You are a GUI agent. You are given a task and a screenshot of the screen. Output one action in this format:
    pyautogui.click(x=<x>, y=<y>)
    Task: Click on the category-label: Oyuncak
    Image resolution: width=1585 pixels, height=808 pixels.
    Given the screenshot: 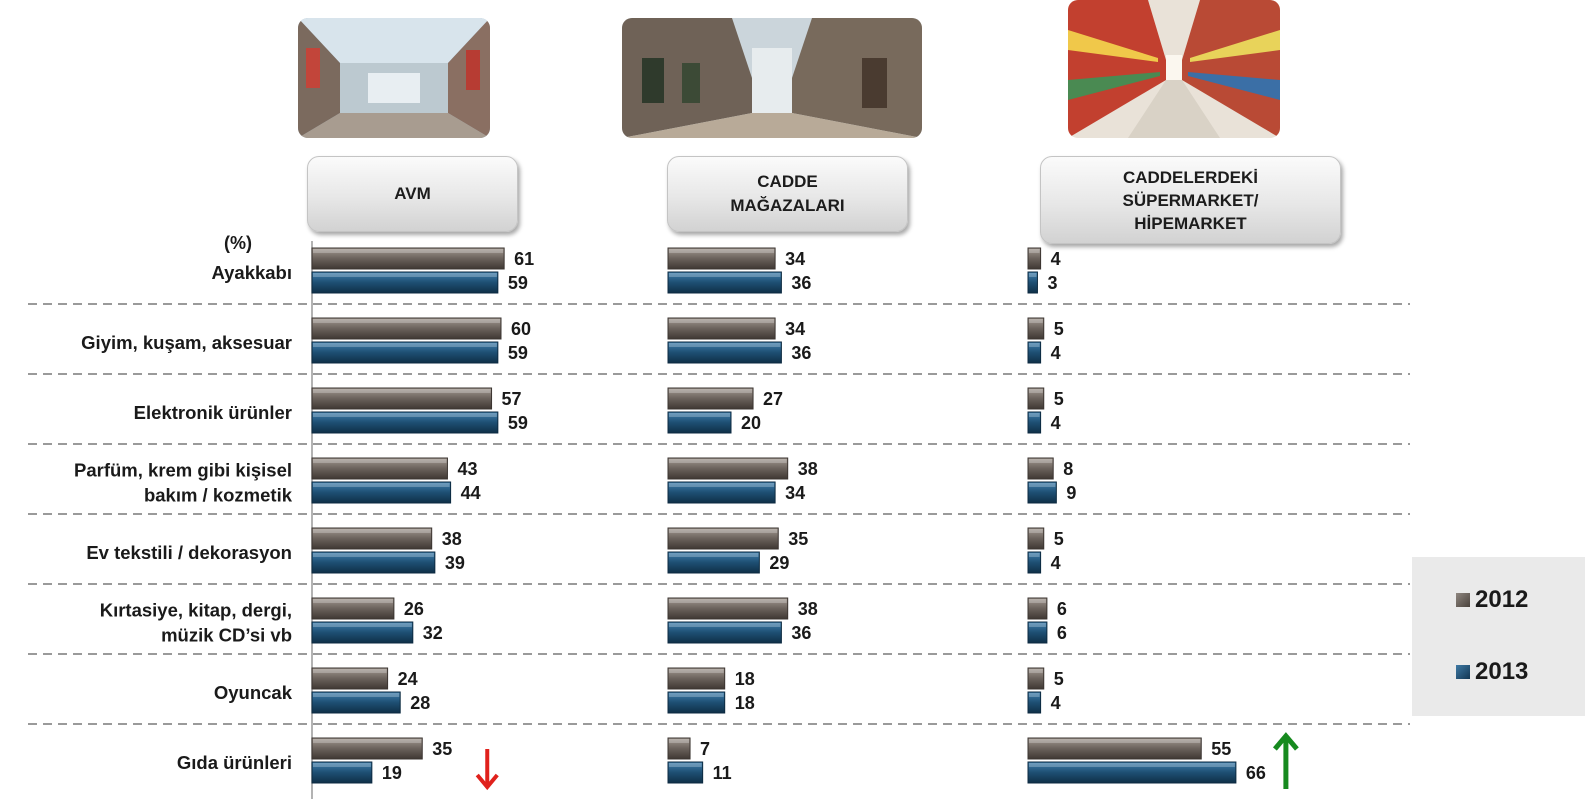 What is the action you would take?
    pyautogui.click(x=253, y=692)
    